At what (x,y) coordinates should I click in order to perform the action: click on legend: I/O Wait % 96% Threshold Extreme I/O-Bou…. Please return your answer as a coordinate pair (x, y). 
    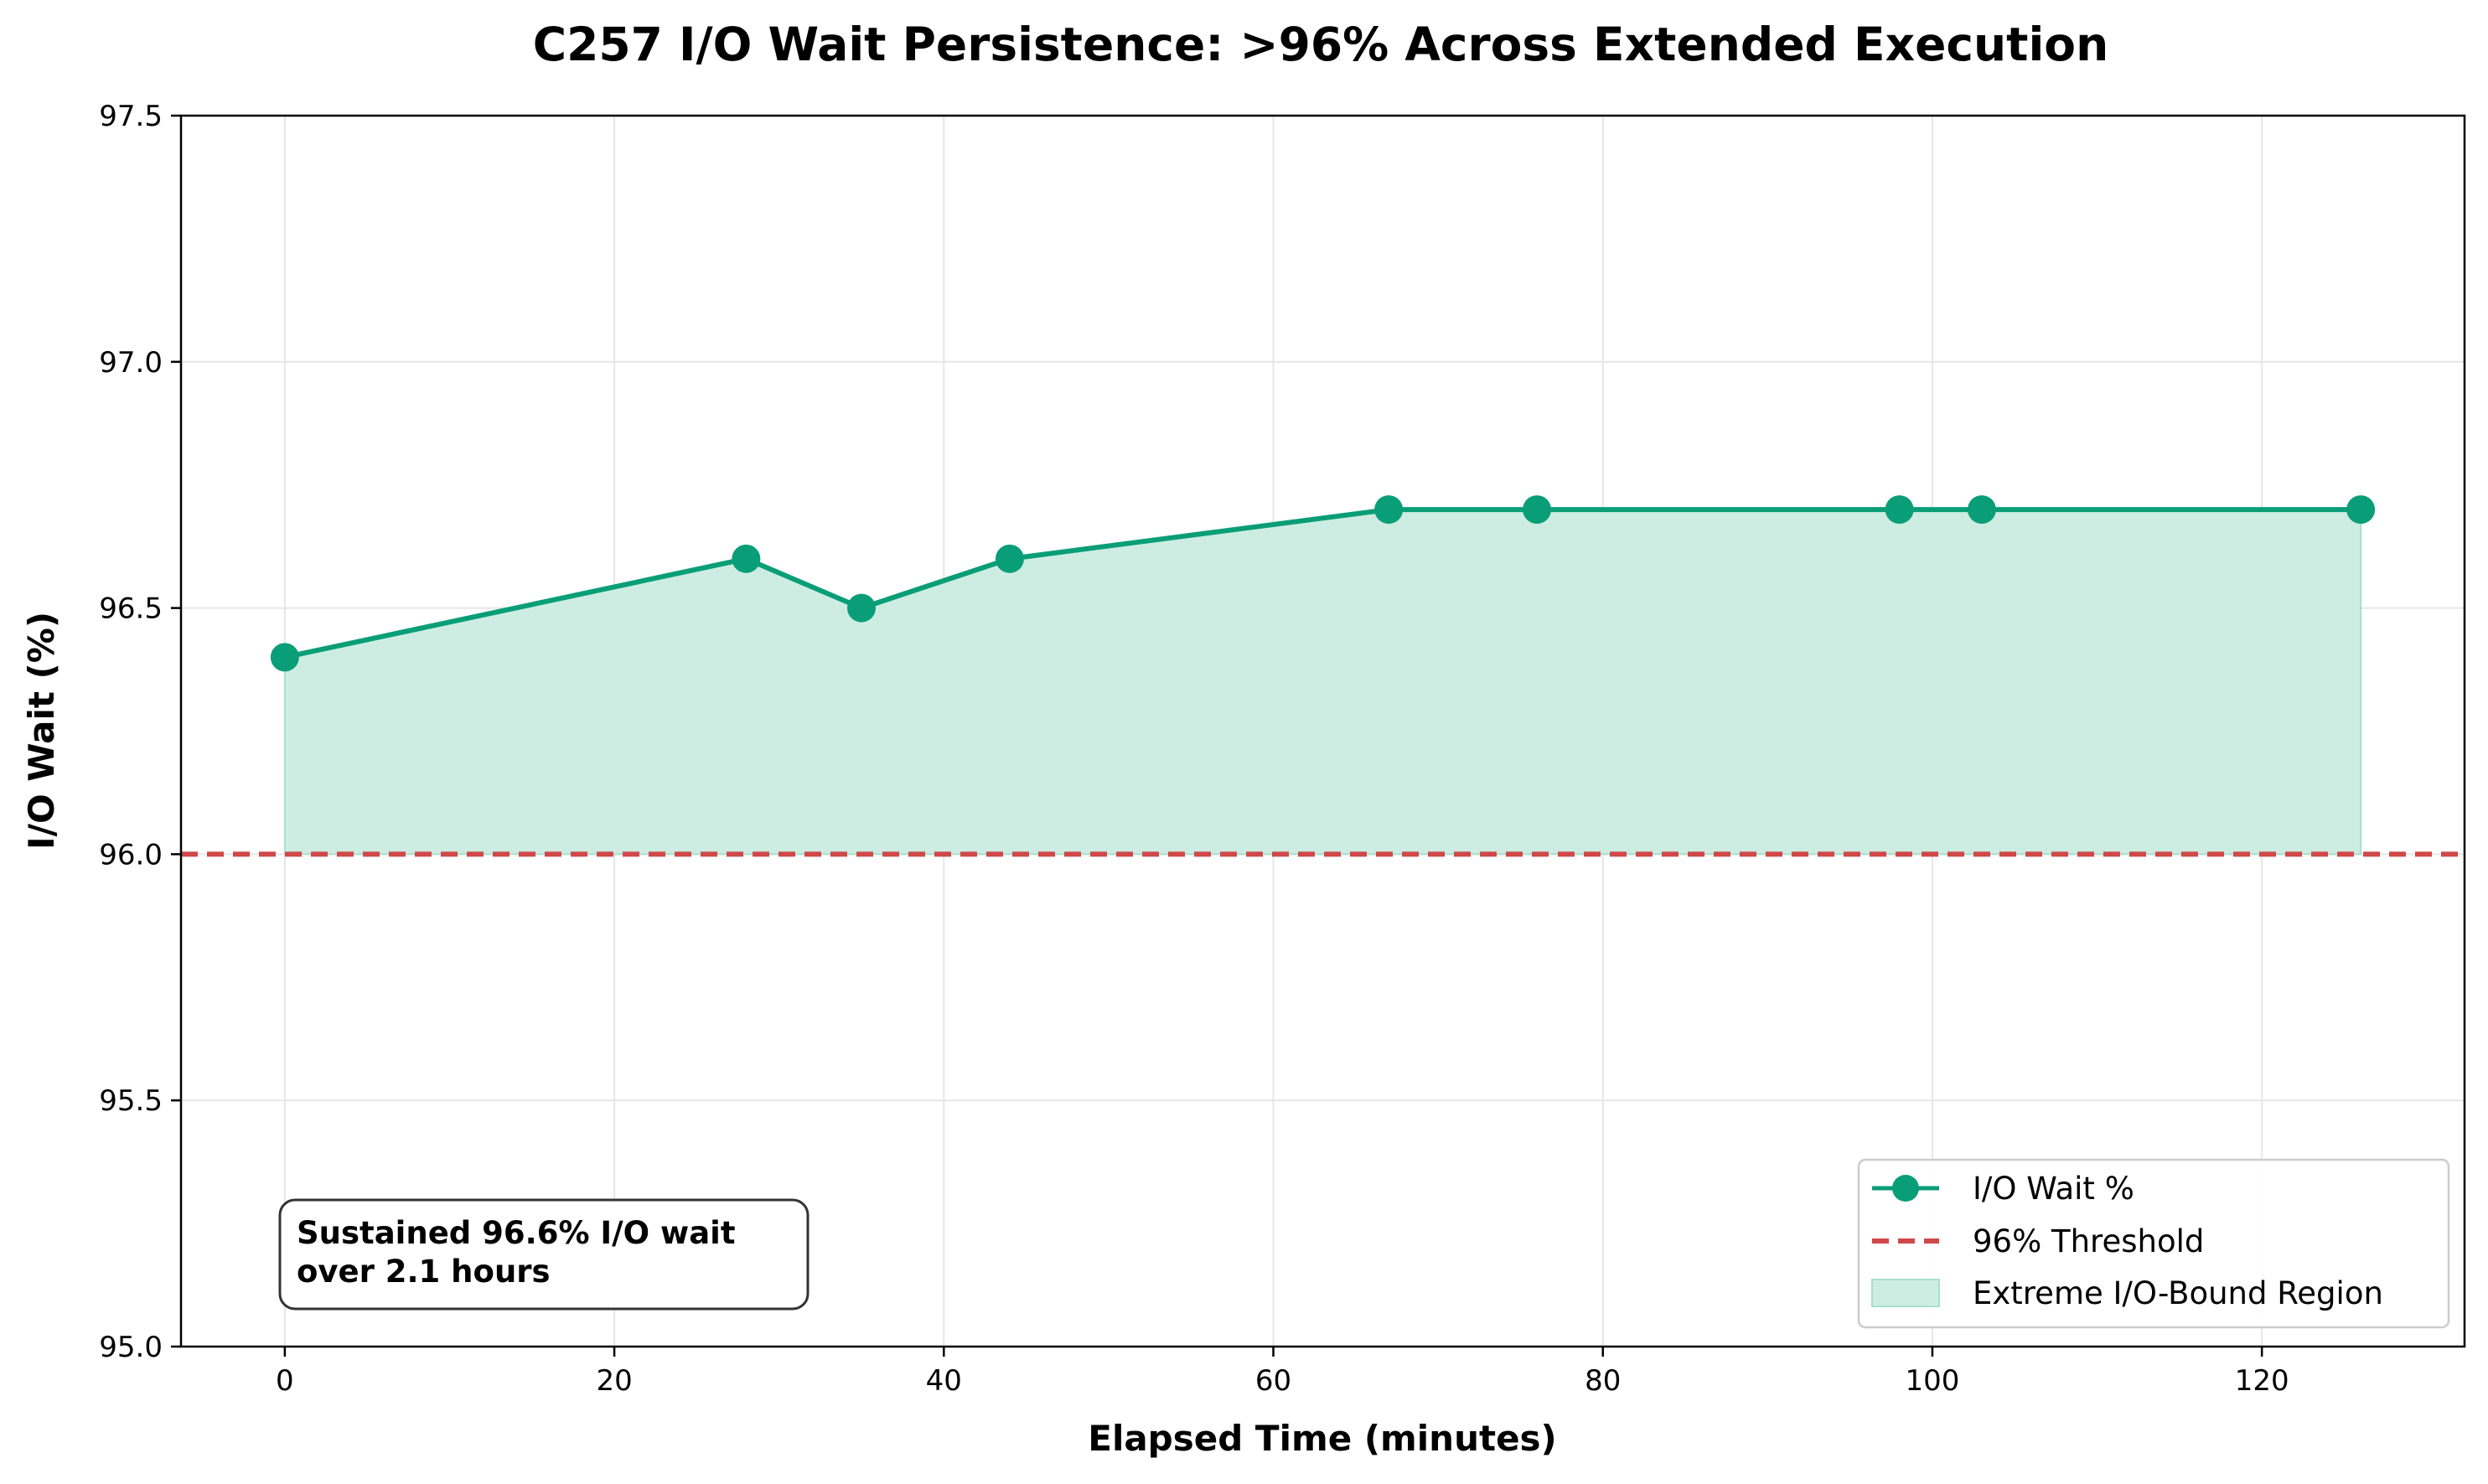
    Looking at the image, I should click on (2153, 1243).